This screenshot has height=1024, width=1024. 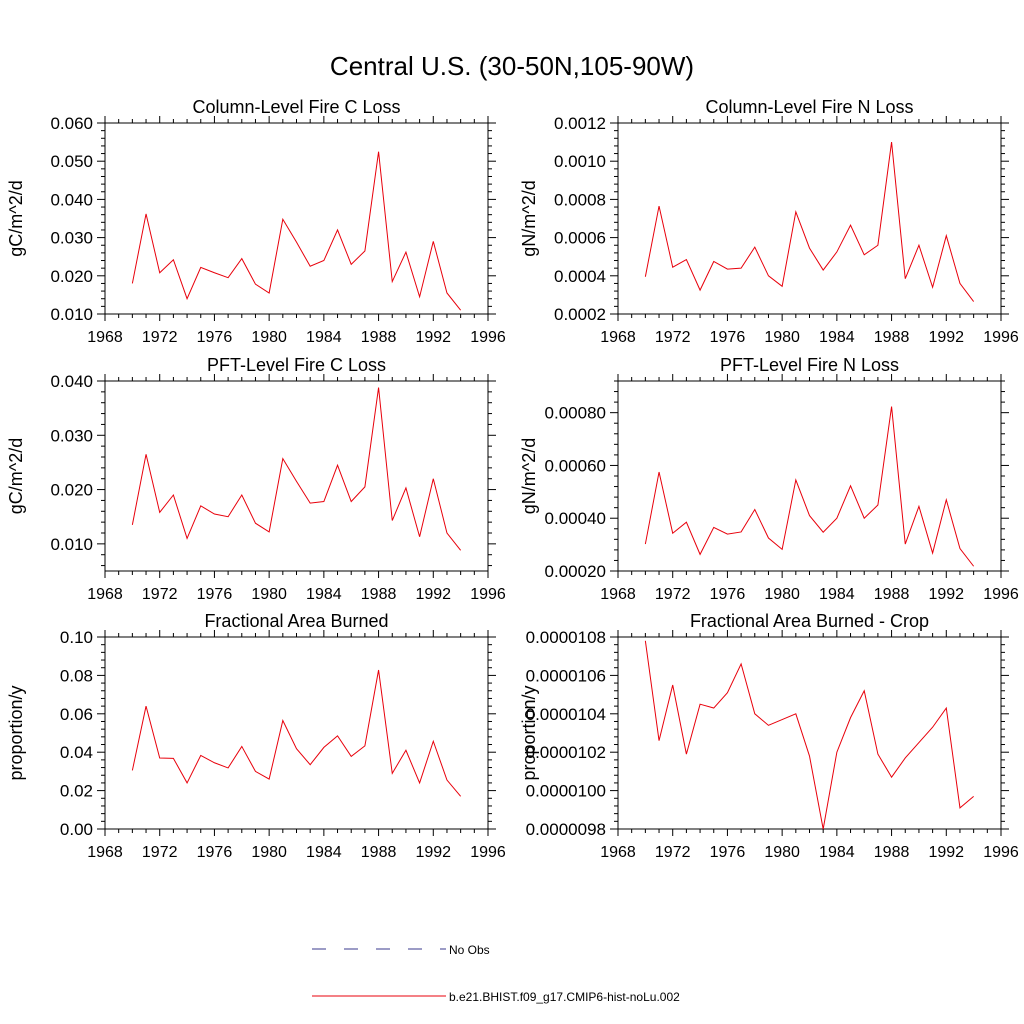 I want to click on legend-label-model: b.e21.BHIST.f09_g17.CMIP6-hist-noLu.002, so click(x=564, y=997).